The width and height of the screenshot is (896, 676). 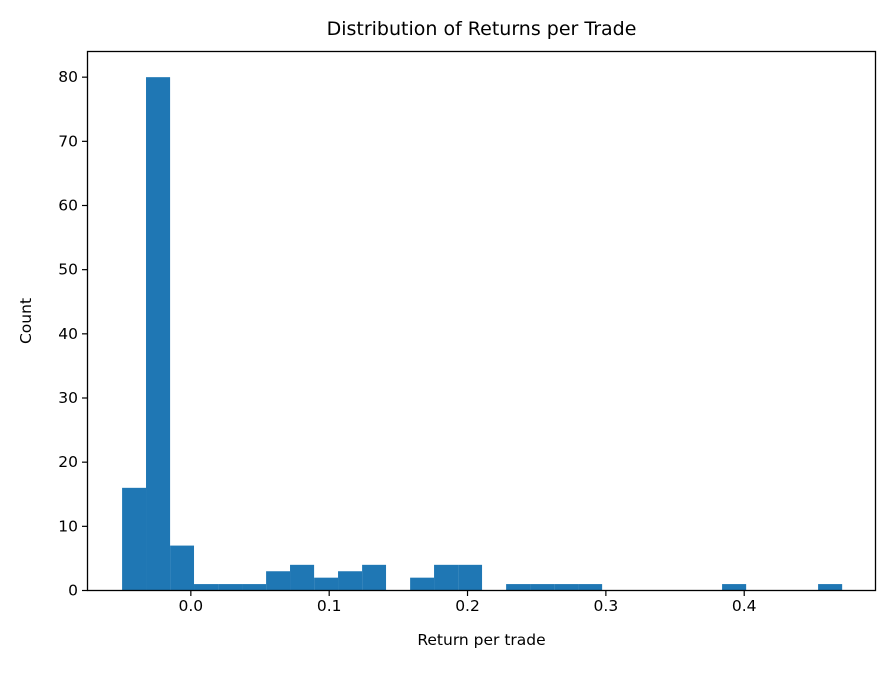 What do you see at coordinates (68, 398) in the screenshot?
I see `y-tick-label-3: 30` at bounding box center [68, 398].